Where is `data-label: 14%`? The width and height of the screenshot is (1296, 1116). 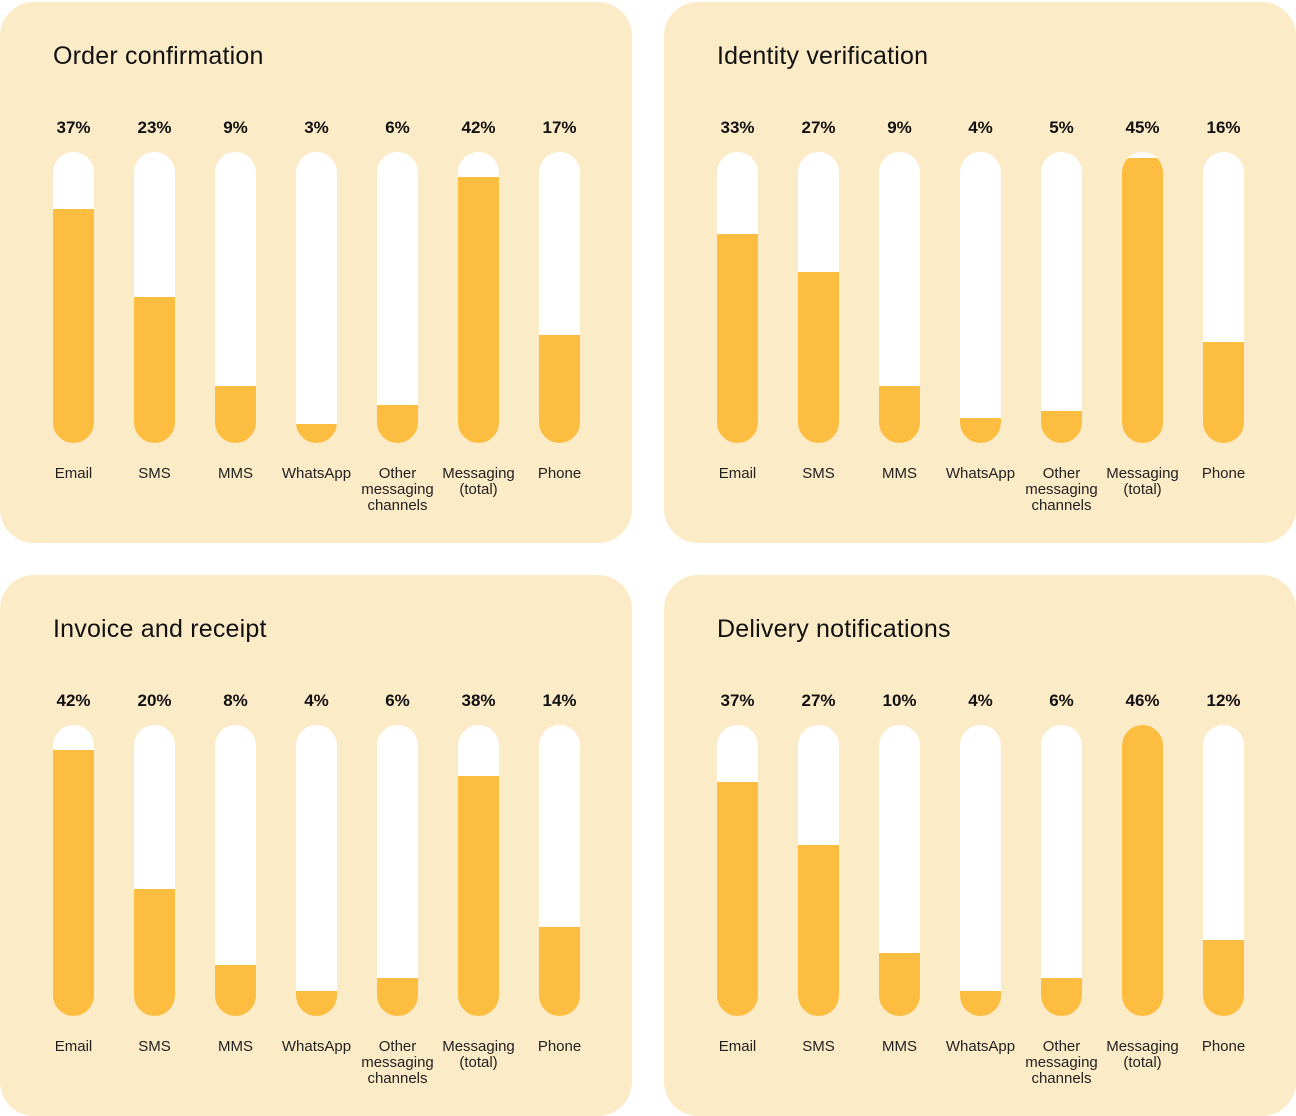
data-label: 14% is located at coordinates (559, 700).